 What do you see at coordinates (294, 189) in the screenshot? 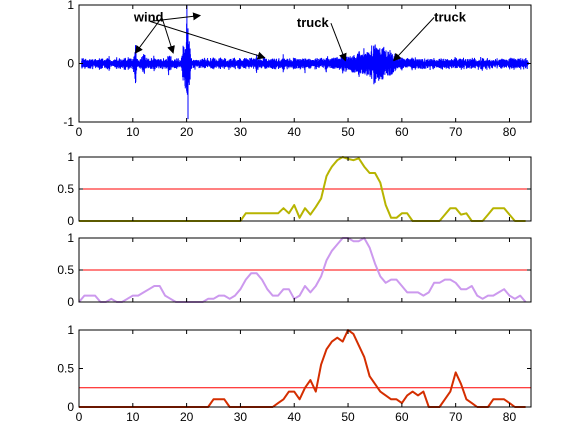
I see `subplot-2: 00.51` at bounding box center [294, 189].